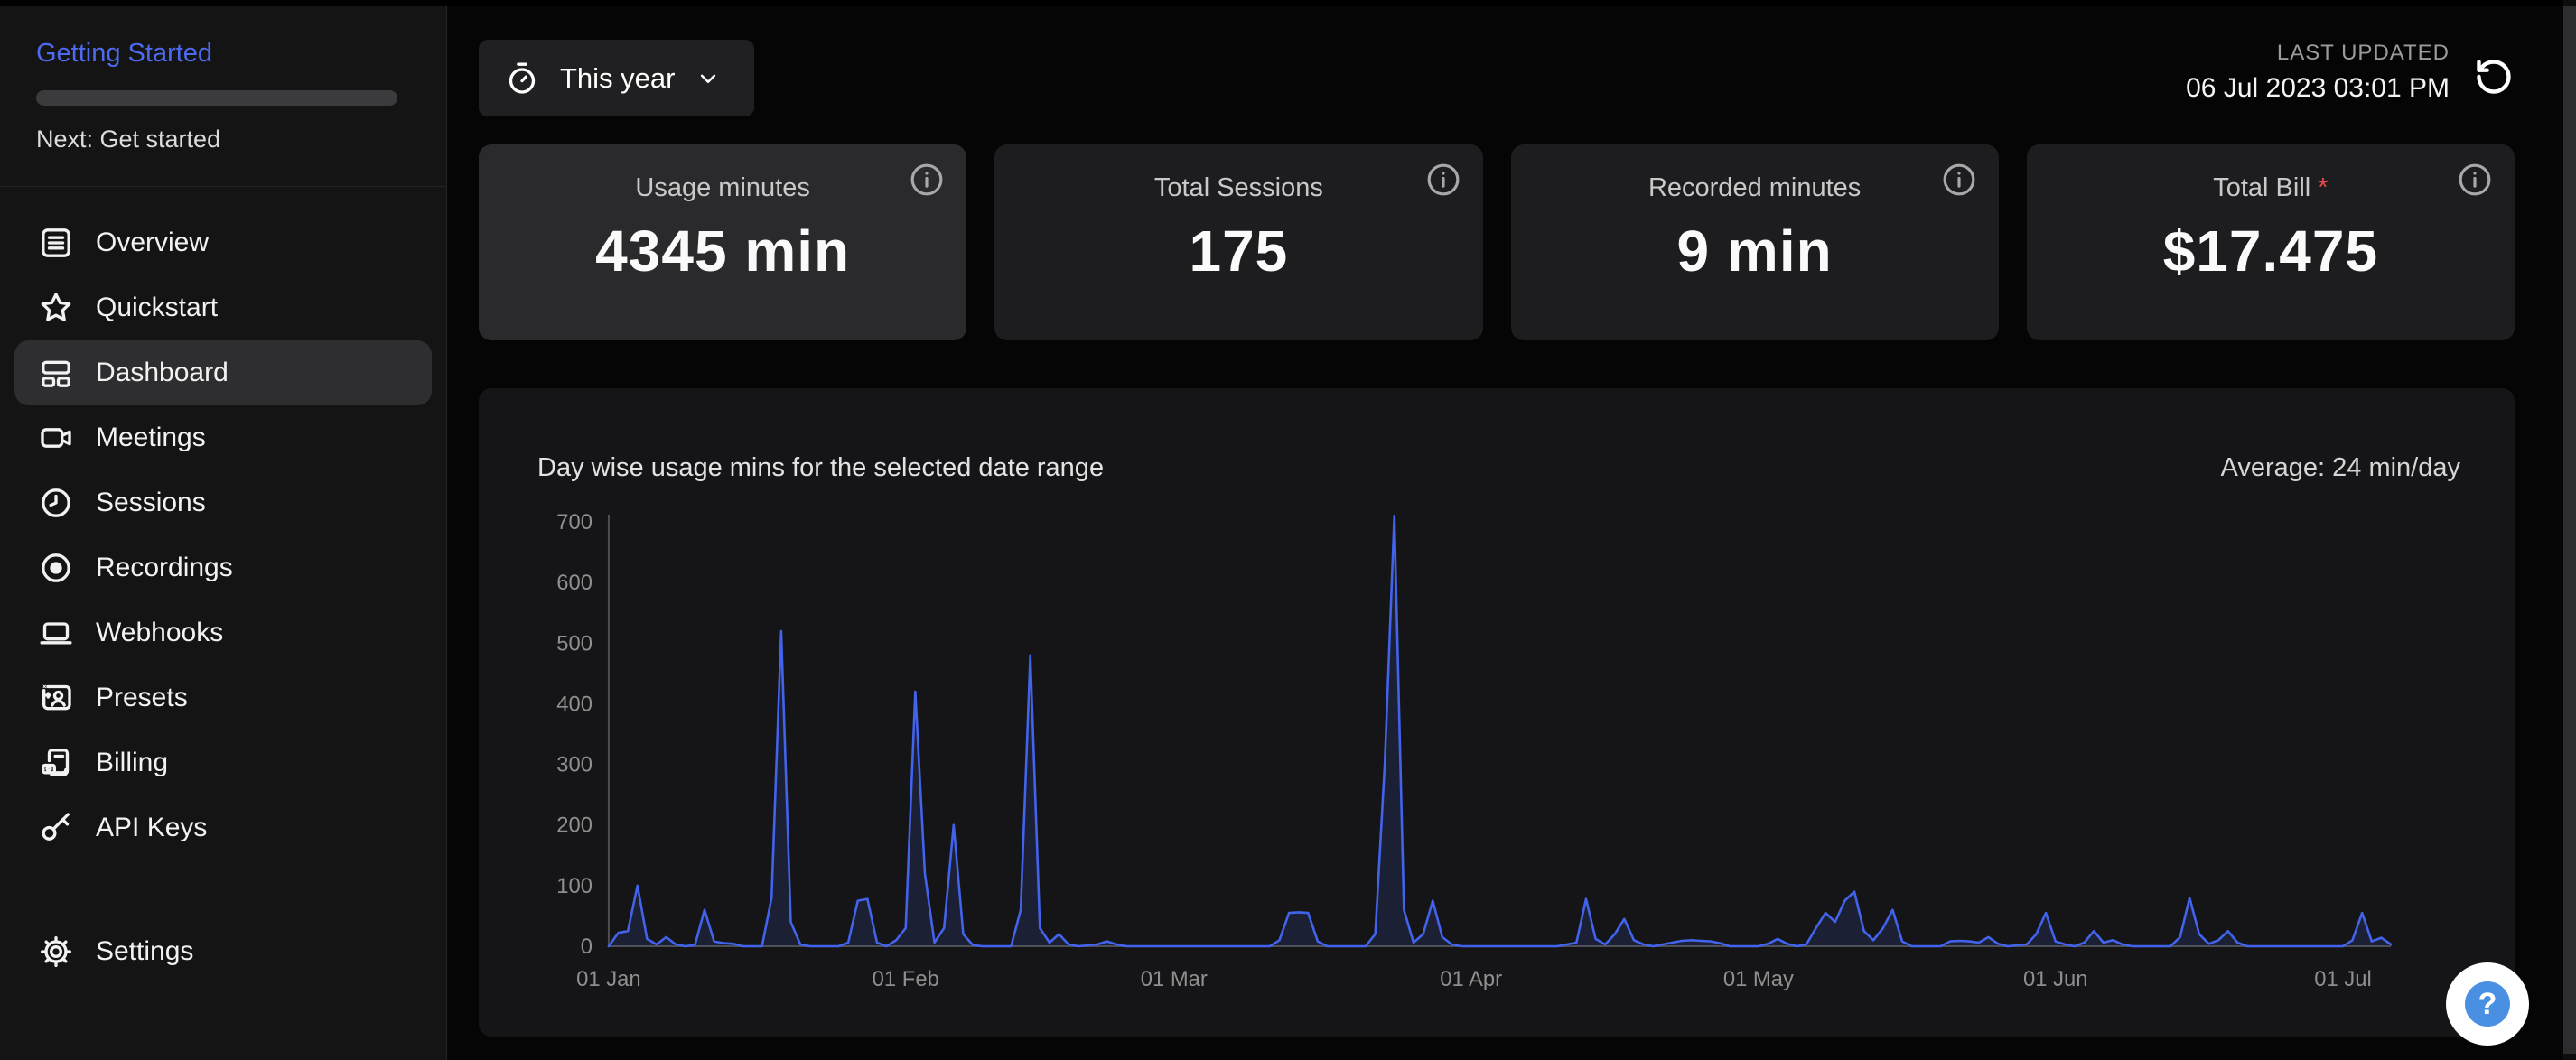  Describe the element at coordinates (1471, 979) in the screenshot. I see `svg-text: 01 Apr` at that location.